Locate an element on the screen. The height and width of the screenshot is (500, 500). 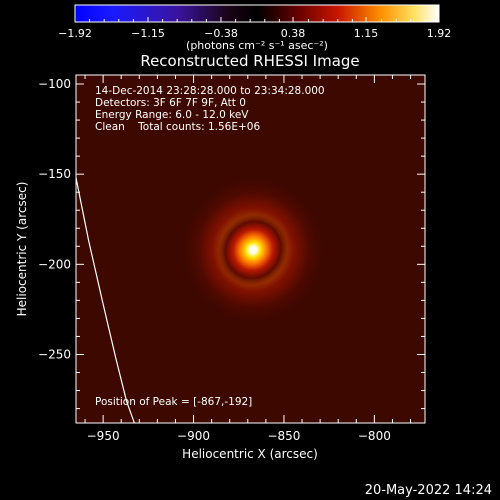
y-axis-label: Heliocentric Y (arcsec) is located at coordinates (22, 249).